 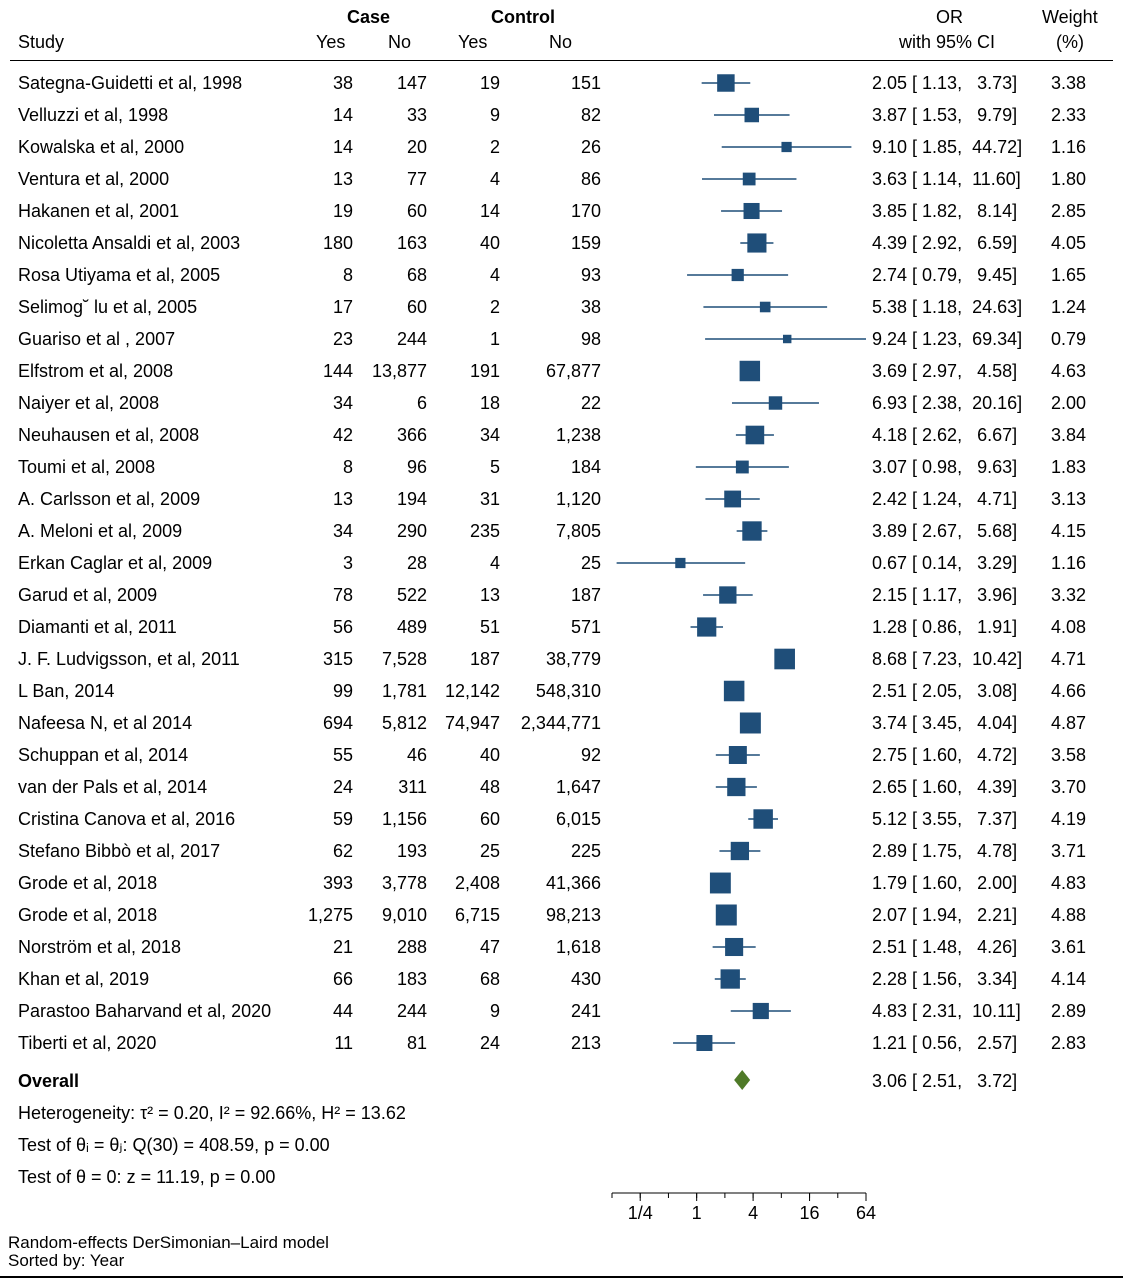 What do you see at coordinates (411, 435) in the screenshot?
I see `case-no-value: 366` at bounding box center [411, 435].